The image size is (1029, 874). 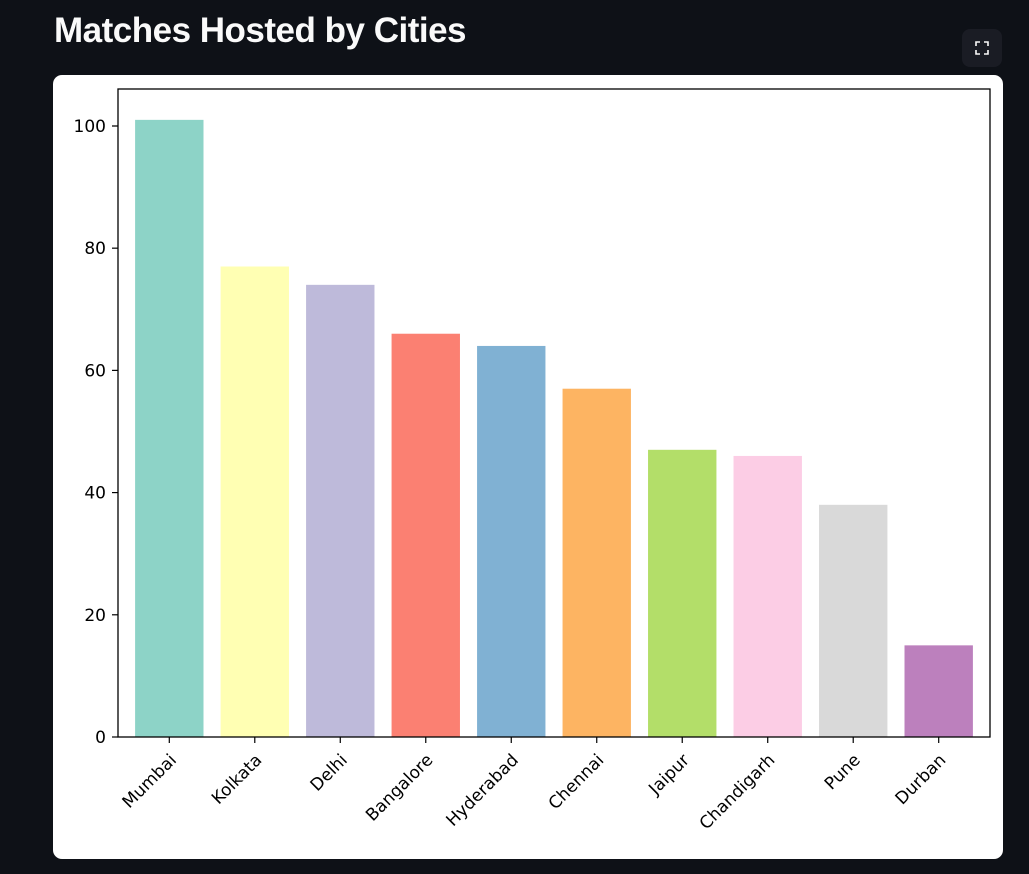 I want to click on x-tick-label-chandigarh: Chandigarh, so click(x=737, y=791).